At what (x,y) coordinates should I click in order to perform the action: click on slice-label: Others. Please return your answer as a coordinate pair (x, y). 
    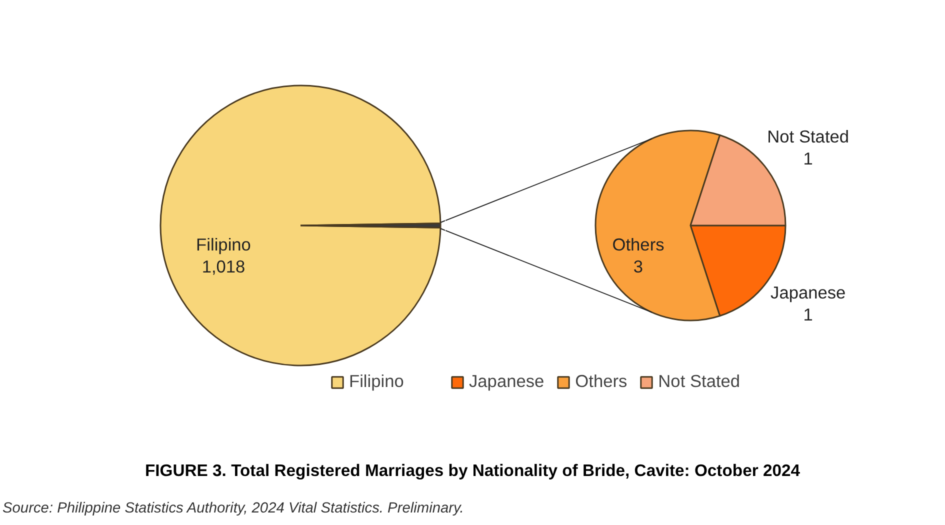
    Looking at the image, I should click on (638, 244).